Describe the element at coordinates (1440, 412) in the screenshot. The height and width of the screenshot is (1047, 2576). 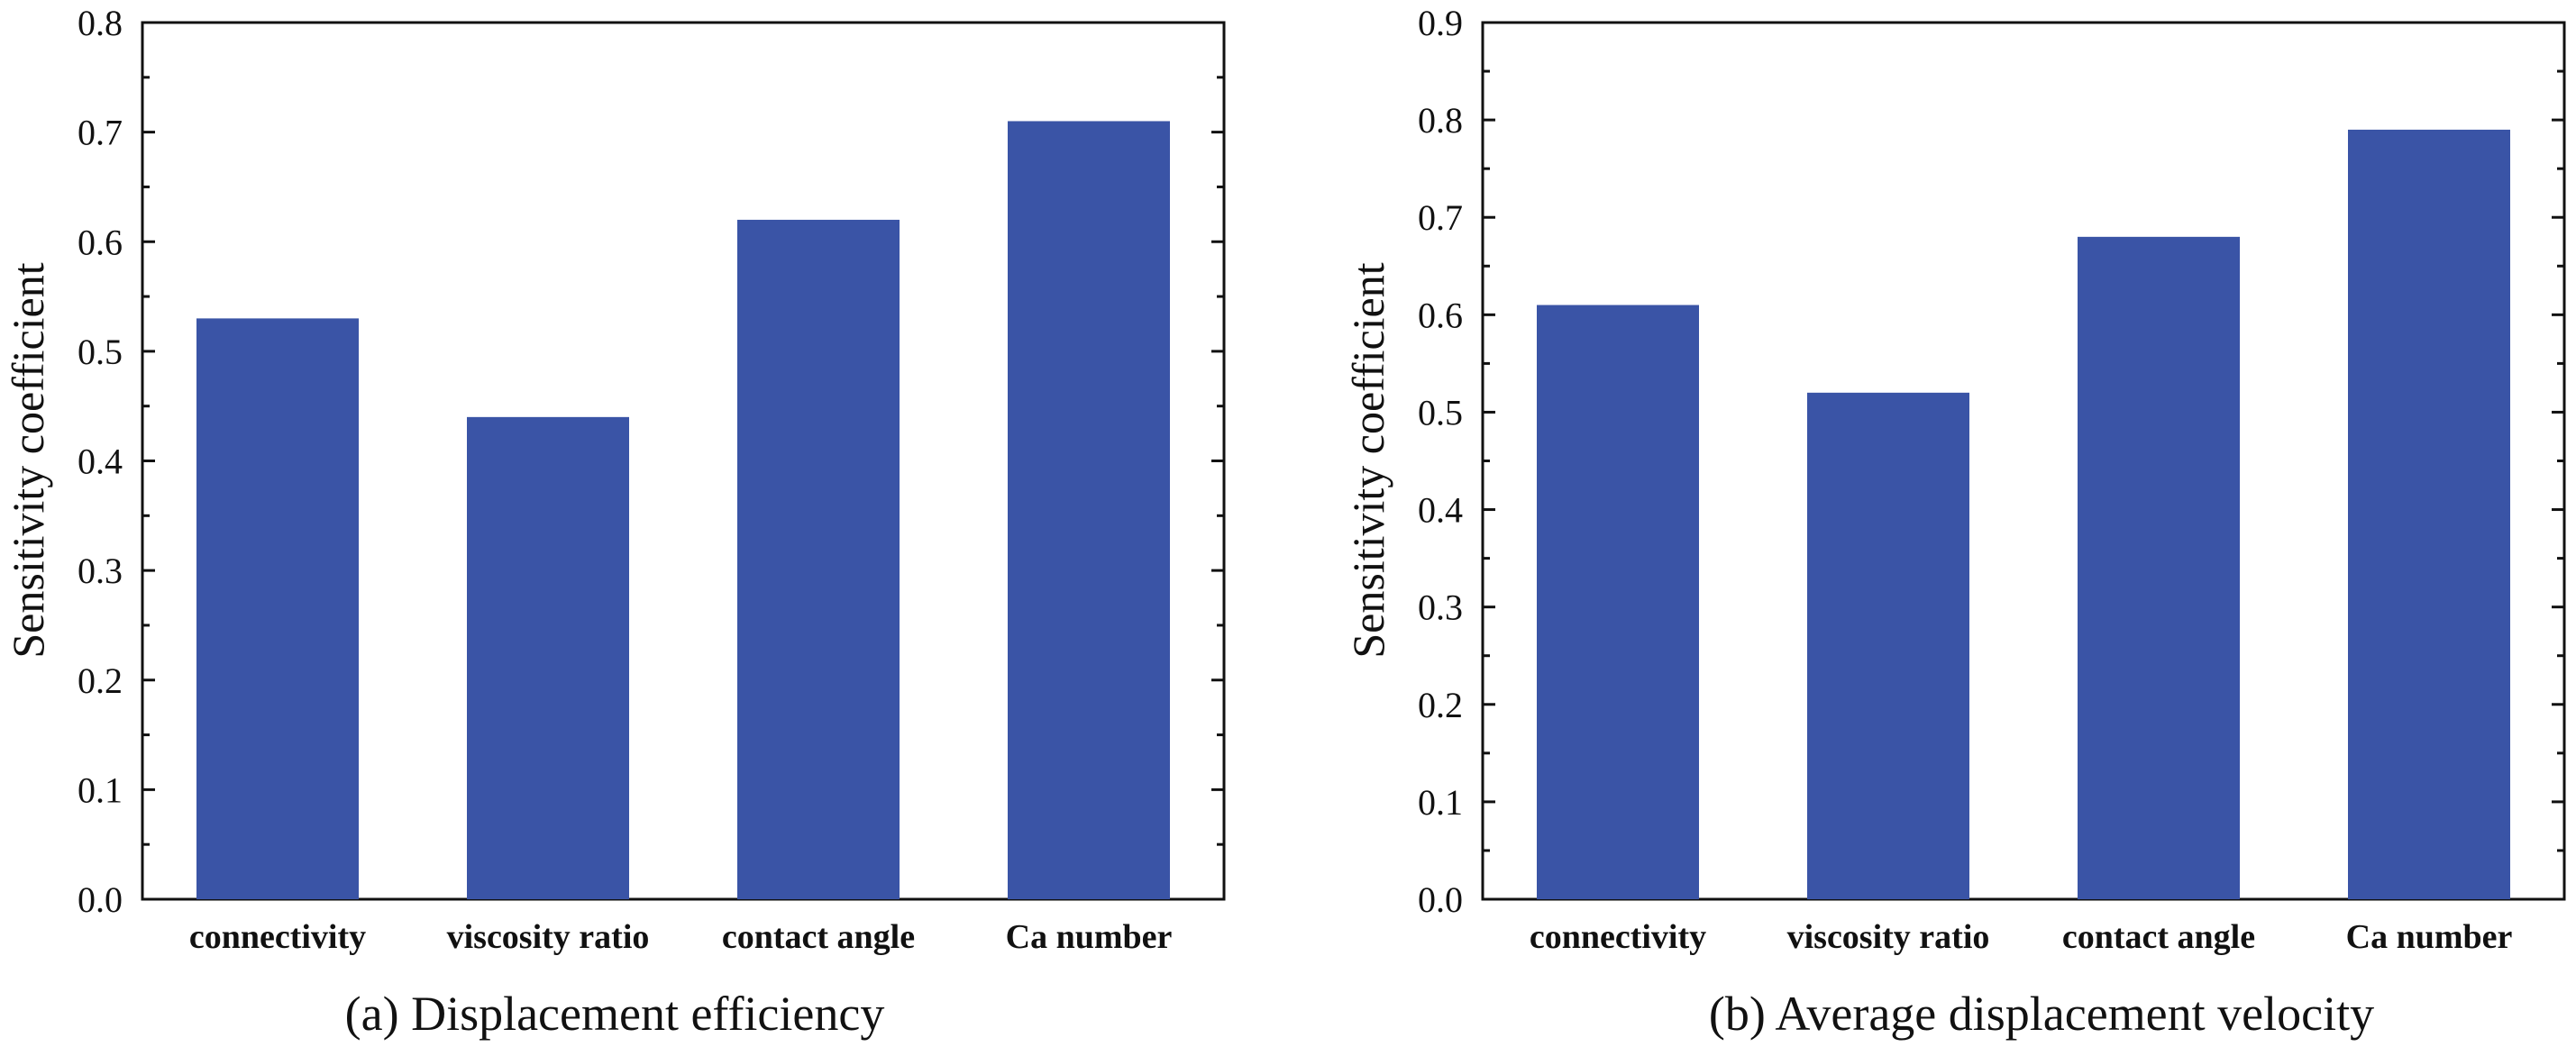
I see `chart-b-ytick-label: 0.5` at that location.